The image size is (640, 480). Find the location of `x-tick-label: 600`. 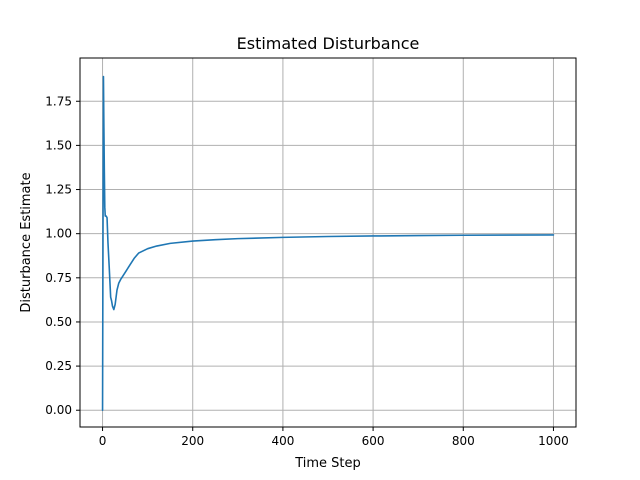

x-tick-label: 600 is located at coordinates (373, 441).